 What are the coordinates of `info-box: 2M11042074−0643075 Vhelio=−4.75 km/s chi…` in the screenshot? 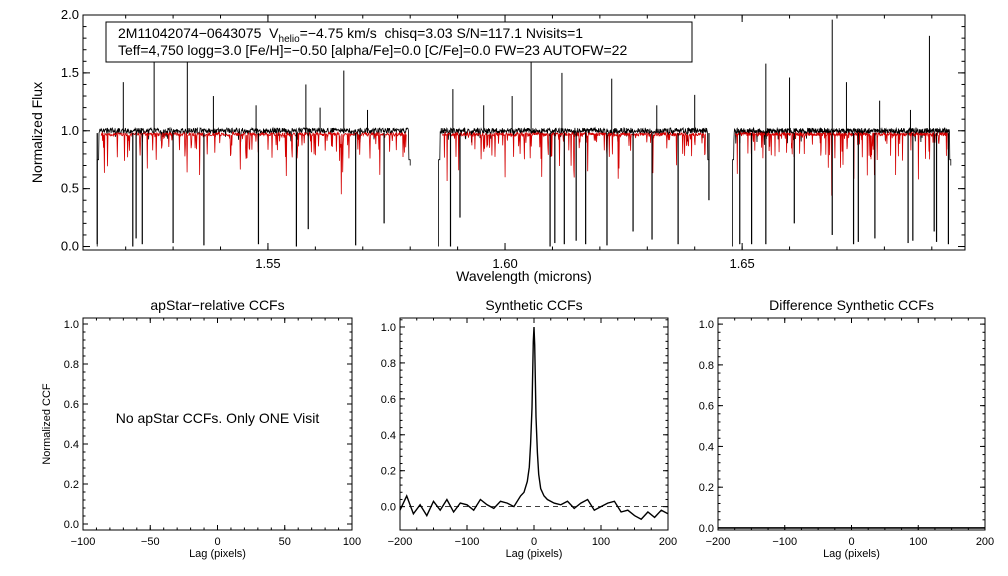 It's located at (399, 42).